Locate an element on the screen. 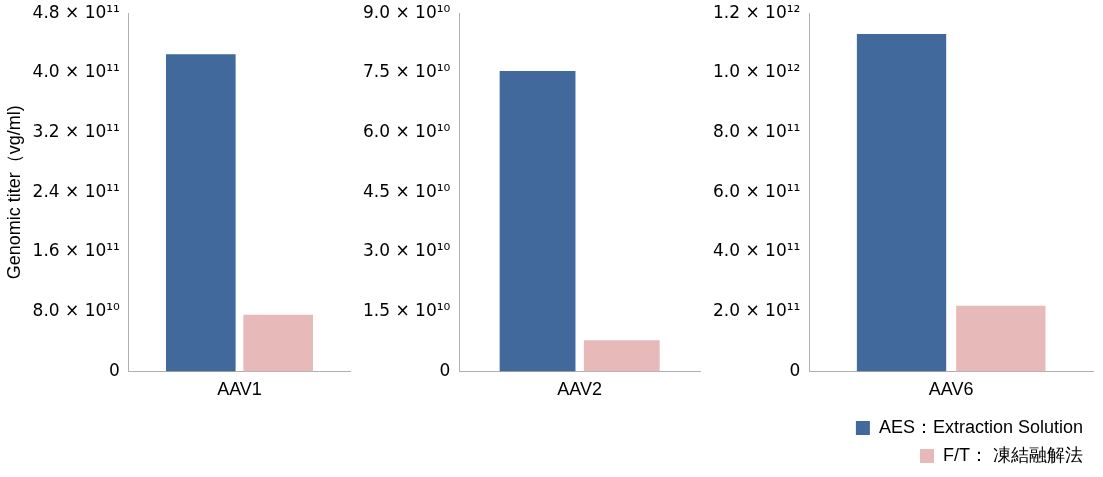 The height and width of the screenshot is (477, 1103). y-tick-label: 8.0 × 10¹¹ is located at coordinates (756, 131).